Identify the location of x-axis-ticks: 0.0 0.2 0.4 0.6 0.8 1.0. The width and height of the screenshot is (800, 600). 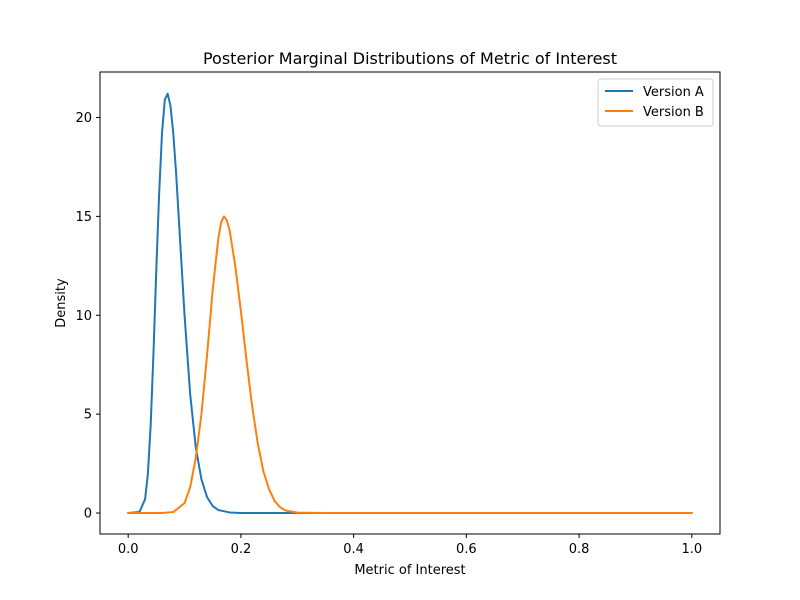
(410, 545).